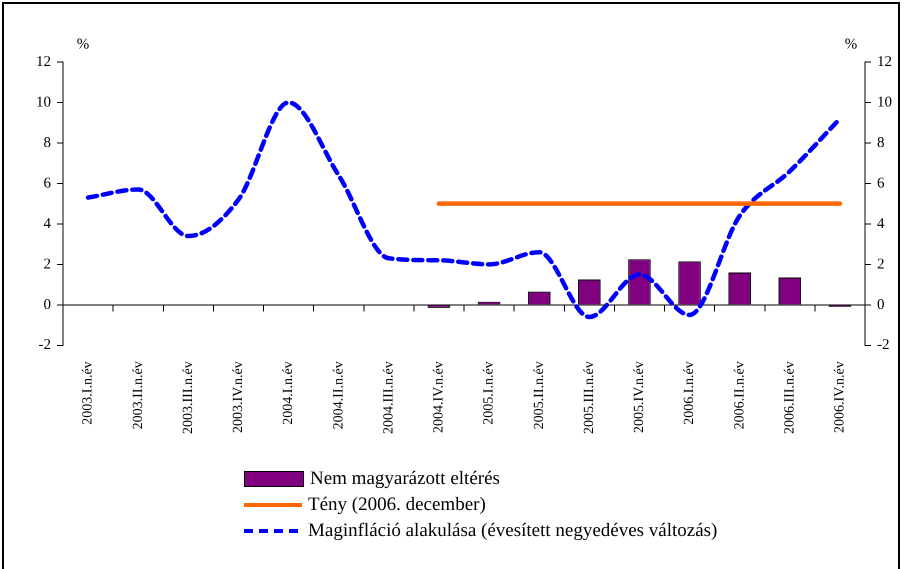 The width and height of the screenshot is (906, 569). I want to click on x-tick-label: 2005.II.n.év, so click(539, 395).